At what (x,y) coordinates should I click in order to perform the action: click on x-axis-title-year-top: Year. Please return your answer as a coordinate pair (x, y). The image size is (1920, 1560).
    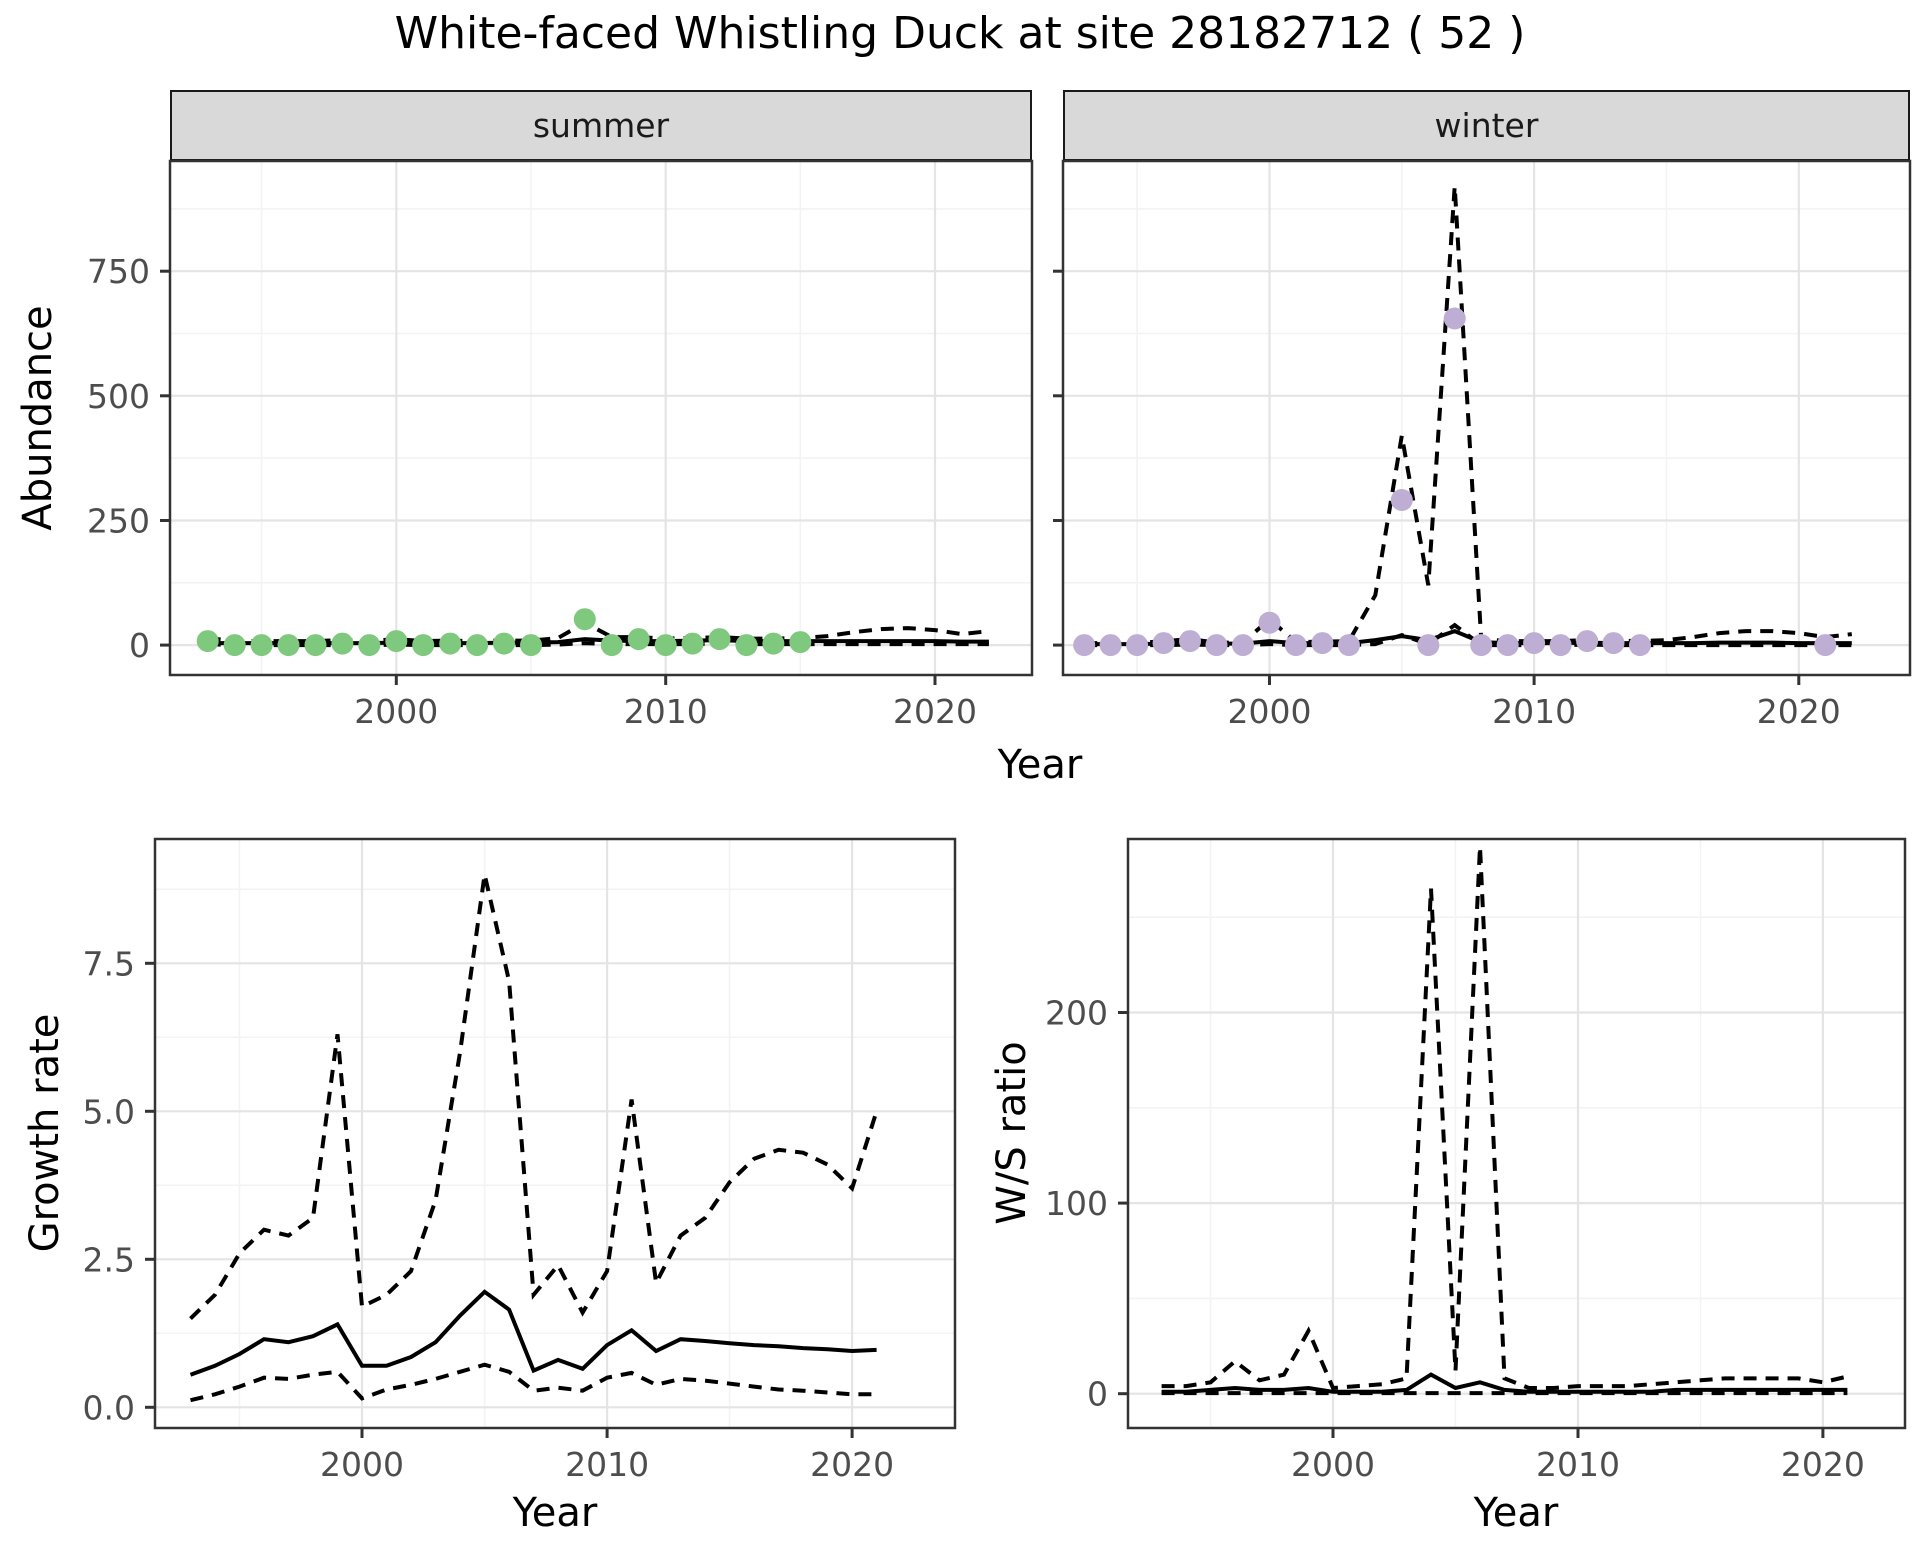
    Looking at the image, I should click on (1040, 765).